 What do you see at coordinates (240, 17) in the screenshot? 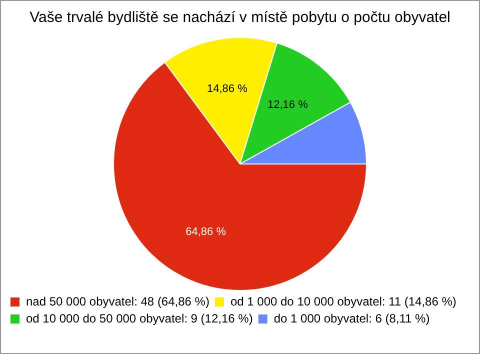
I see `chart-title: Vaše trvalé bydliště se nachází v místě pobytu o počtu obyvatel` at bounding box center [240, 17].